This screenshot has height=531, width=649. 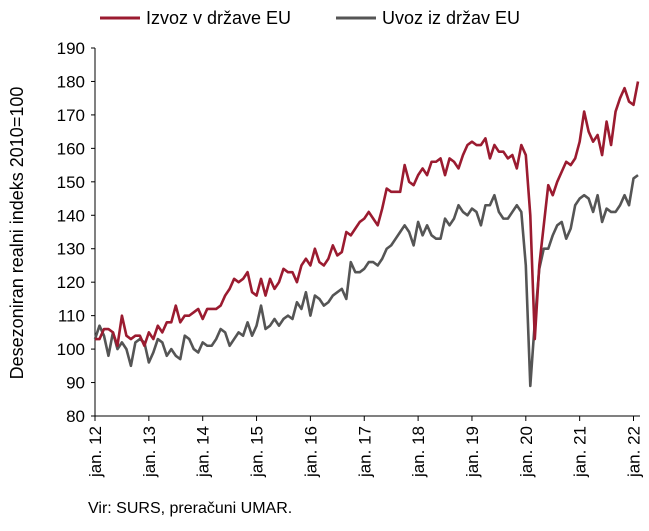 I want to click on x-tick-label: jan. 13, so click(x=149, y=452).